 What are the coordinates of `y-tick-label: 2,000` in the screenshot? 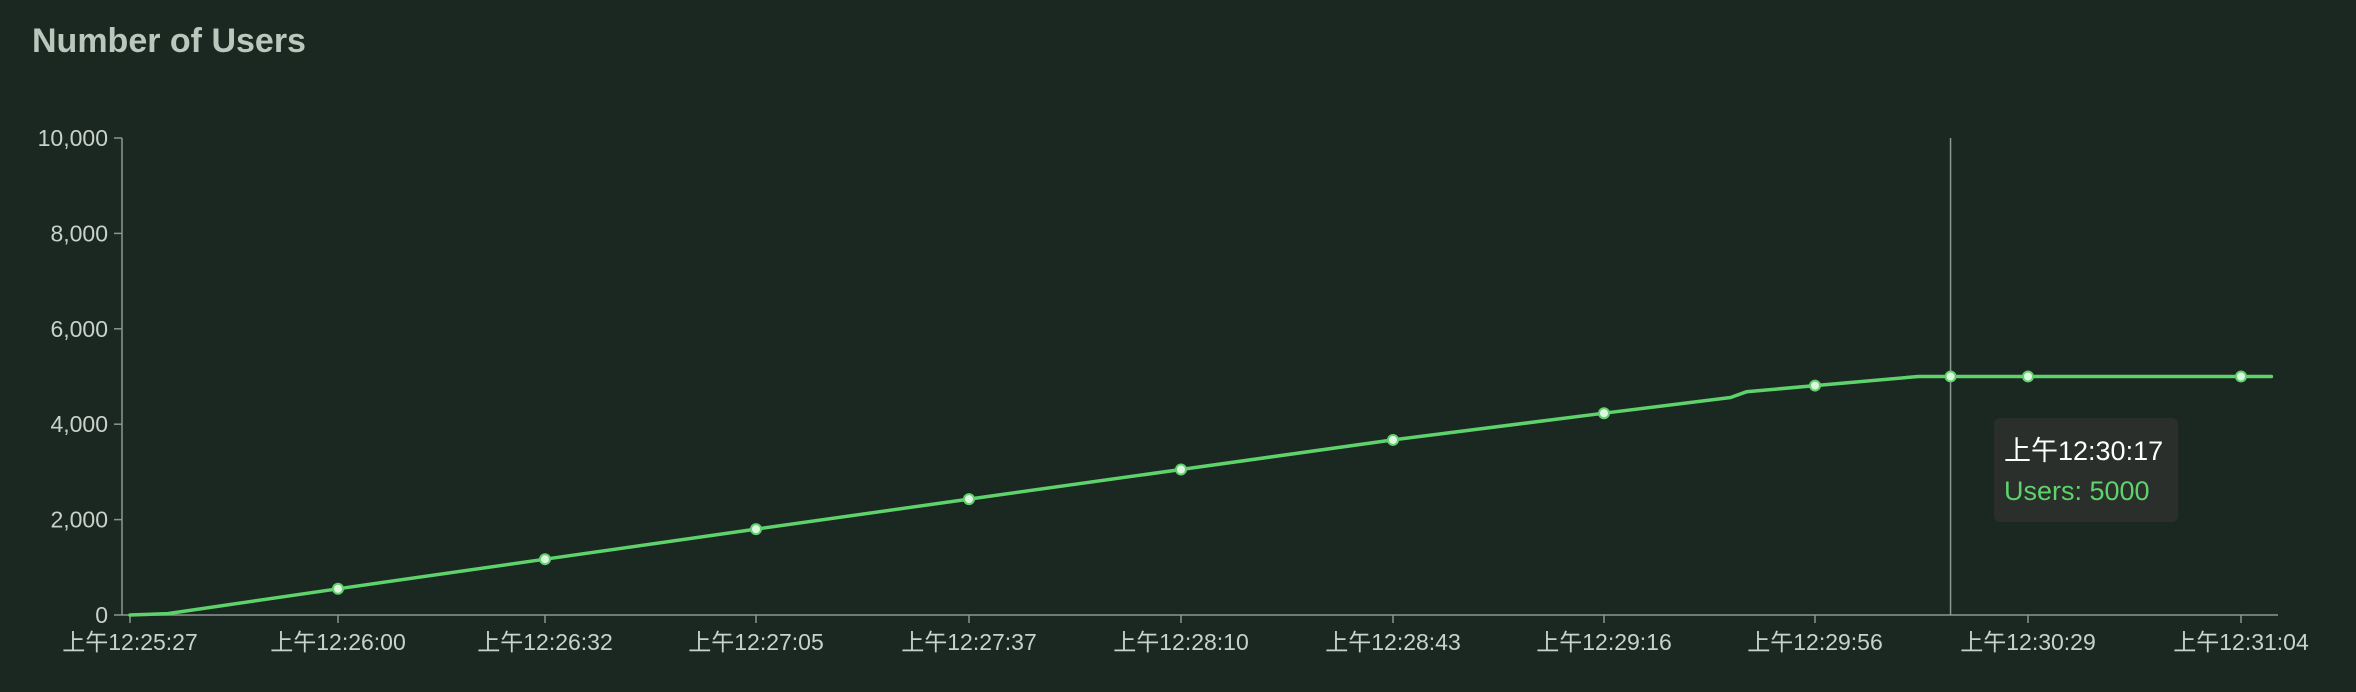 It's located at (79, 520).